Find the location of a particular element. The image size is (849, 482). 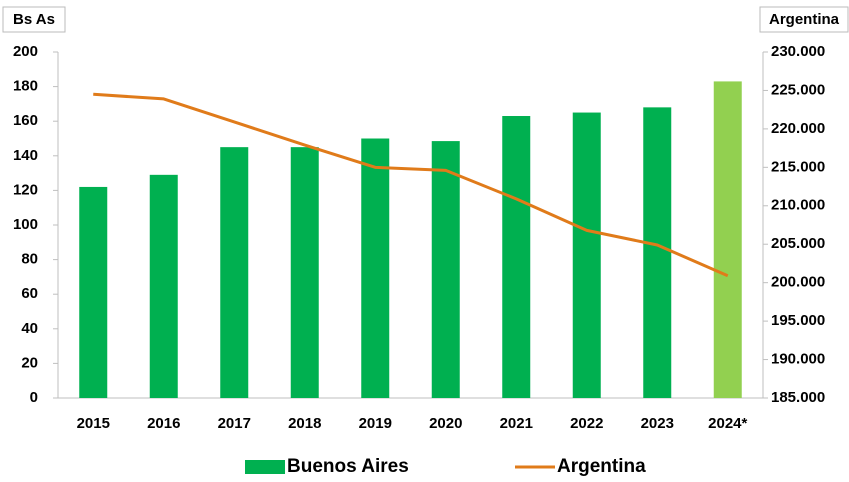

y2-label-box is located at coordinates (804, 19).